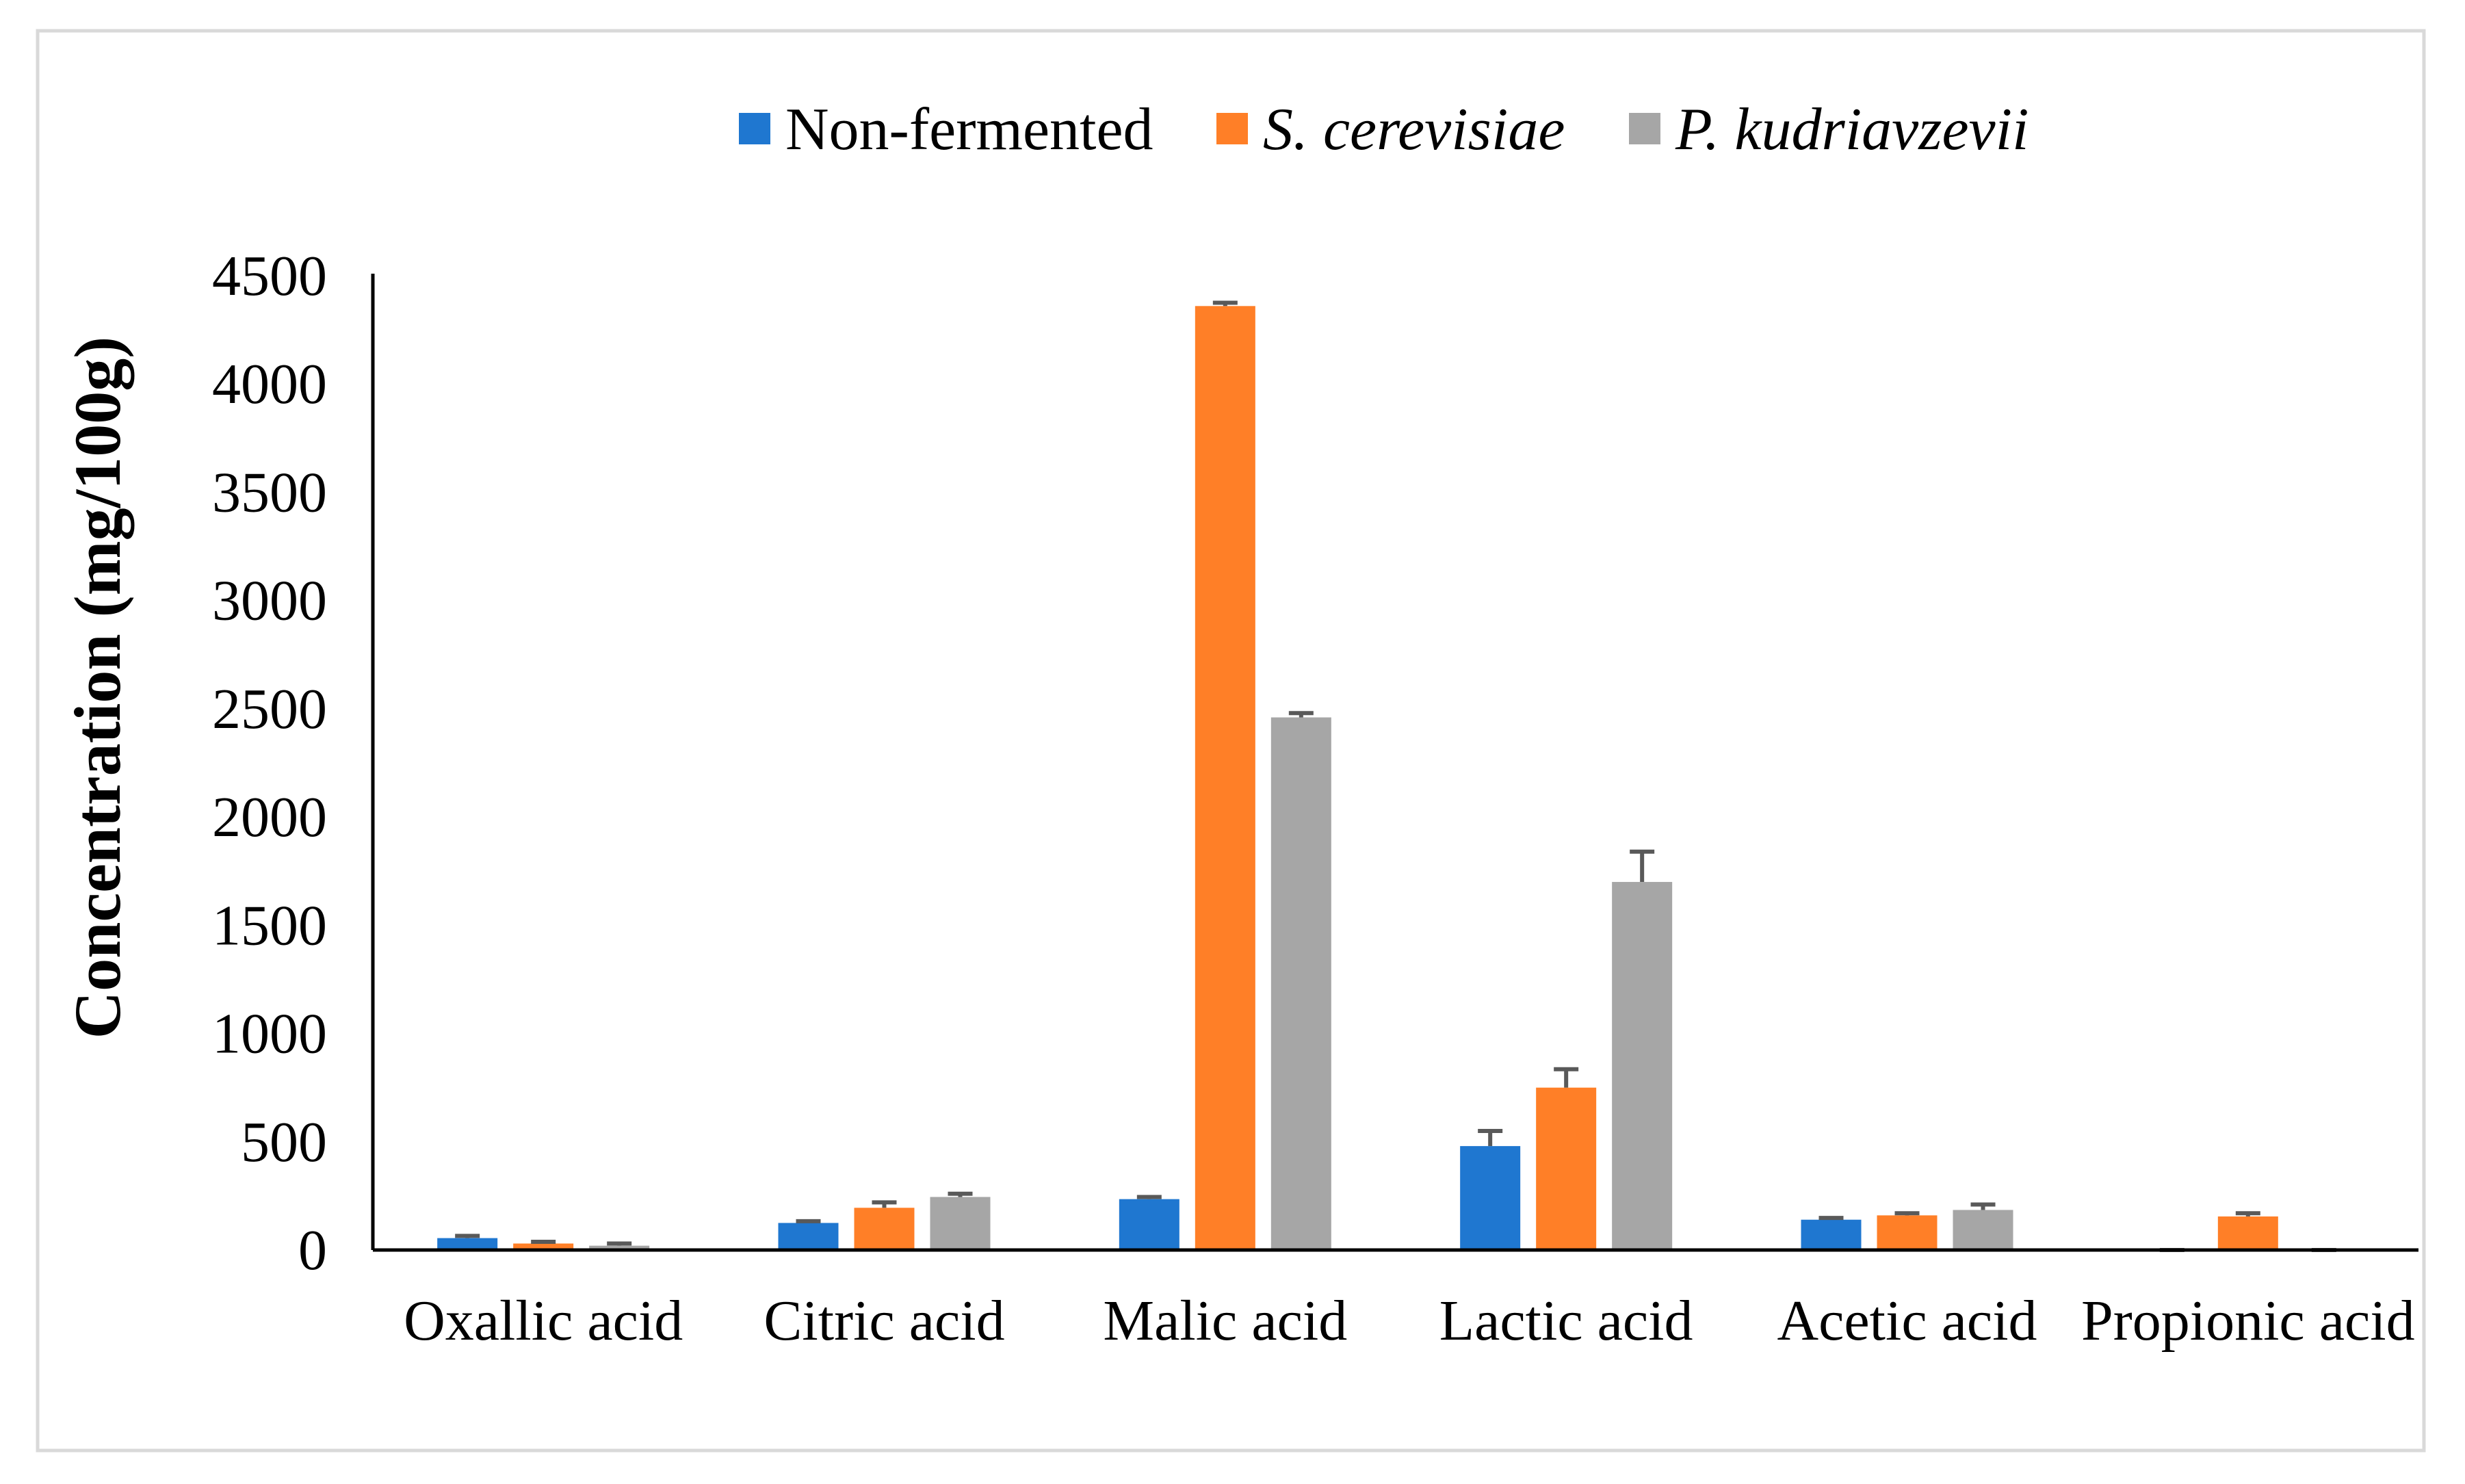 The image size is (2465, 1484). What do you see at coordinates (269, 709) in the screenshot?
I see `y-tick-label: 2500` at bounding box center [269, 709].